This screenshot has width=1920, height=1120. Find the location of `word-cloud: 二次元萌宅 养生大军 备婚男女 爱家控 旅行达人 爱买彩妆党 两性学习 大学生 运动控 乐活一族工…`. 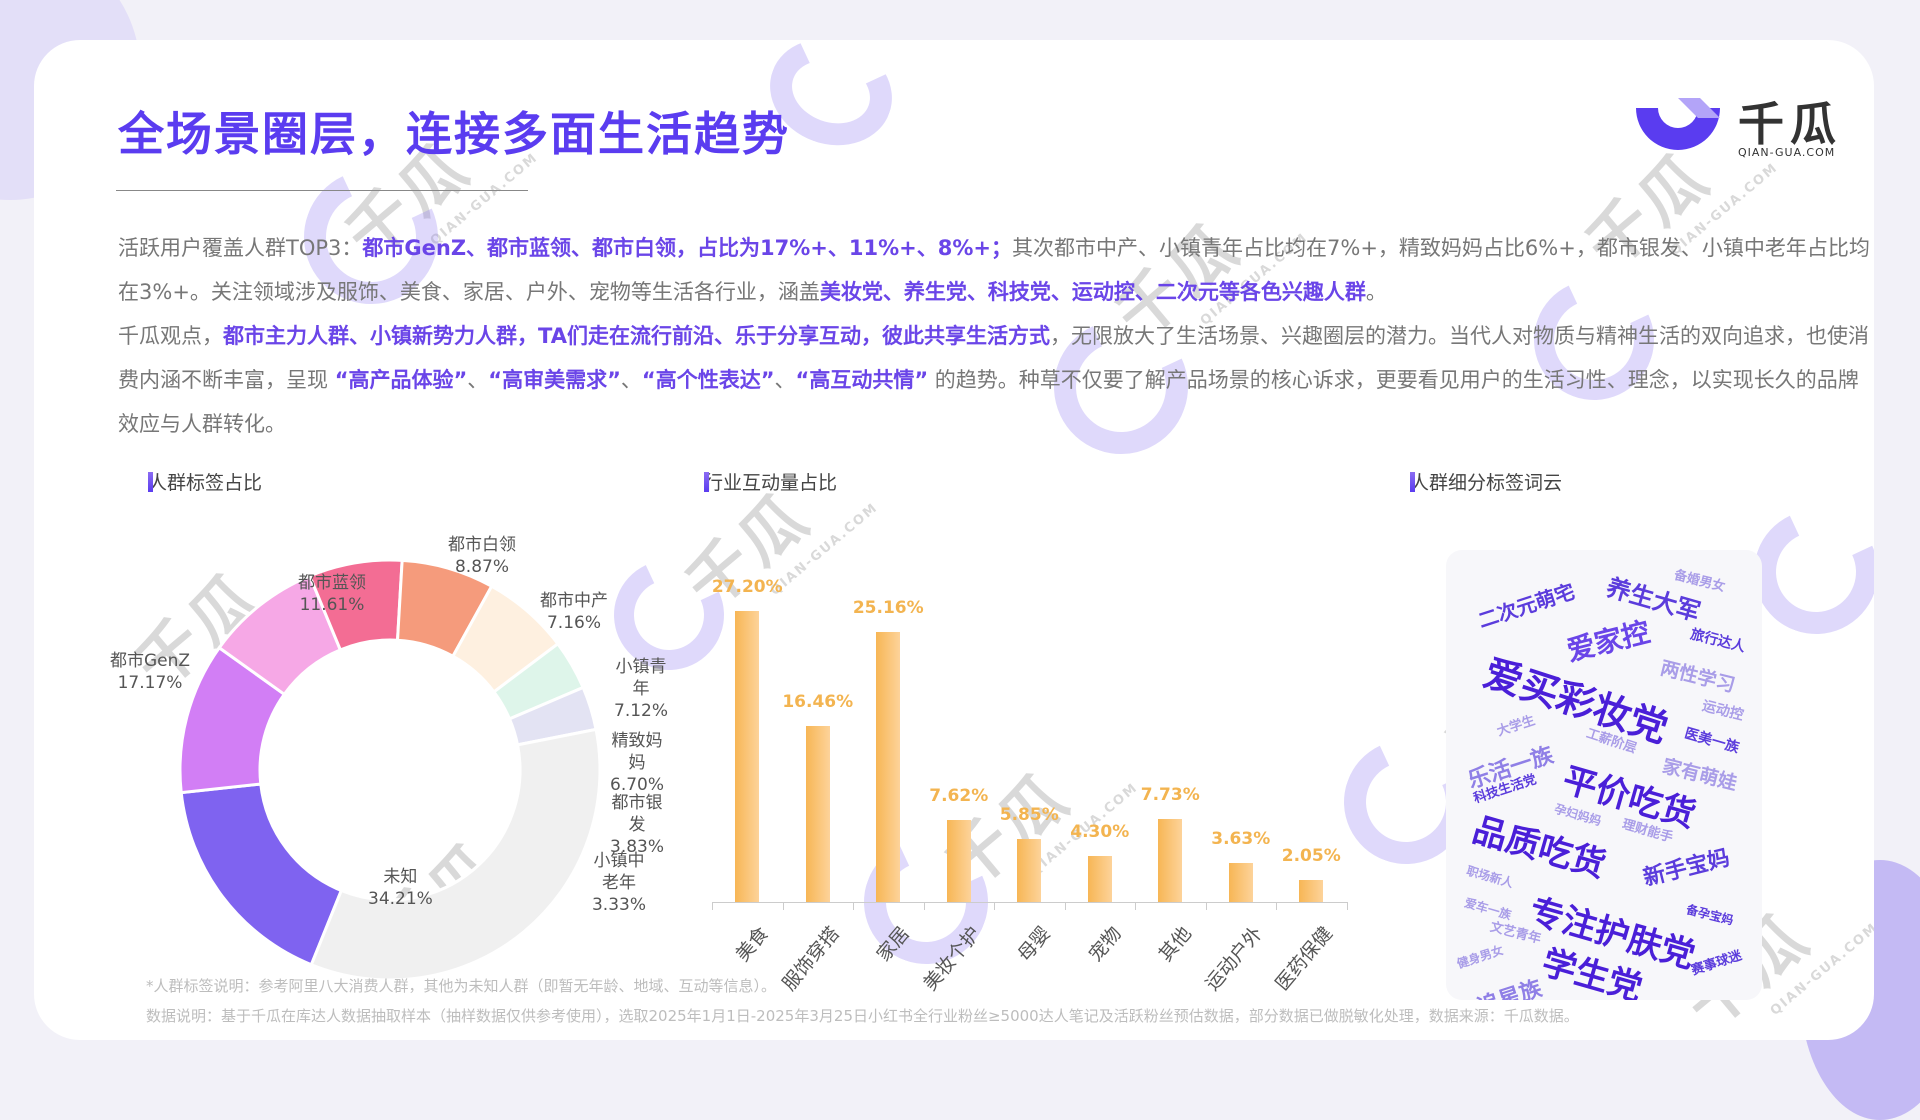

word-cloud: 二次元萌宅 养生大军 备婚男女 爱家控 旅行达人 爱买彩妆党 两性学习 大学生 运动控 乐活一族工… is located at coordinates (1604, 775).